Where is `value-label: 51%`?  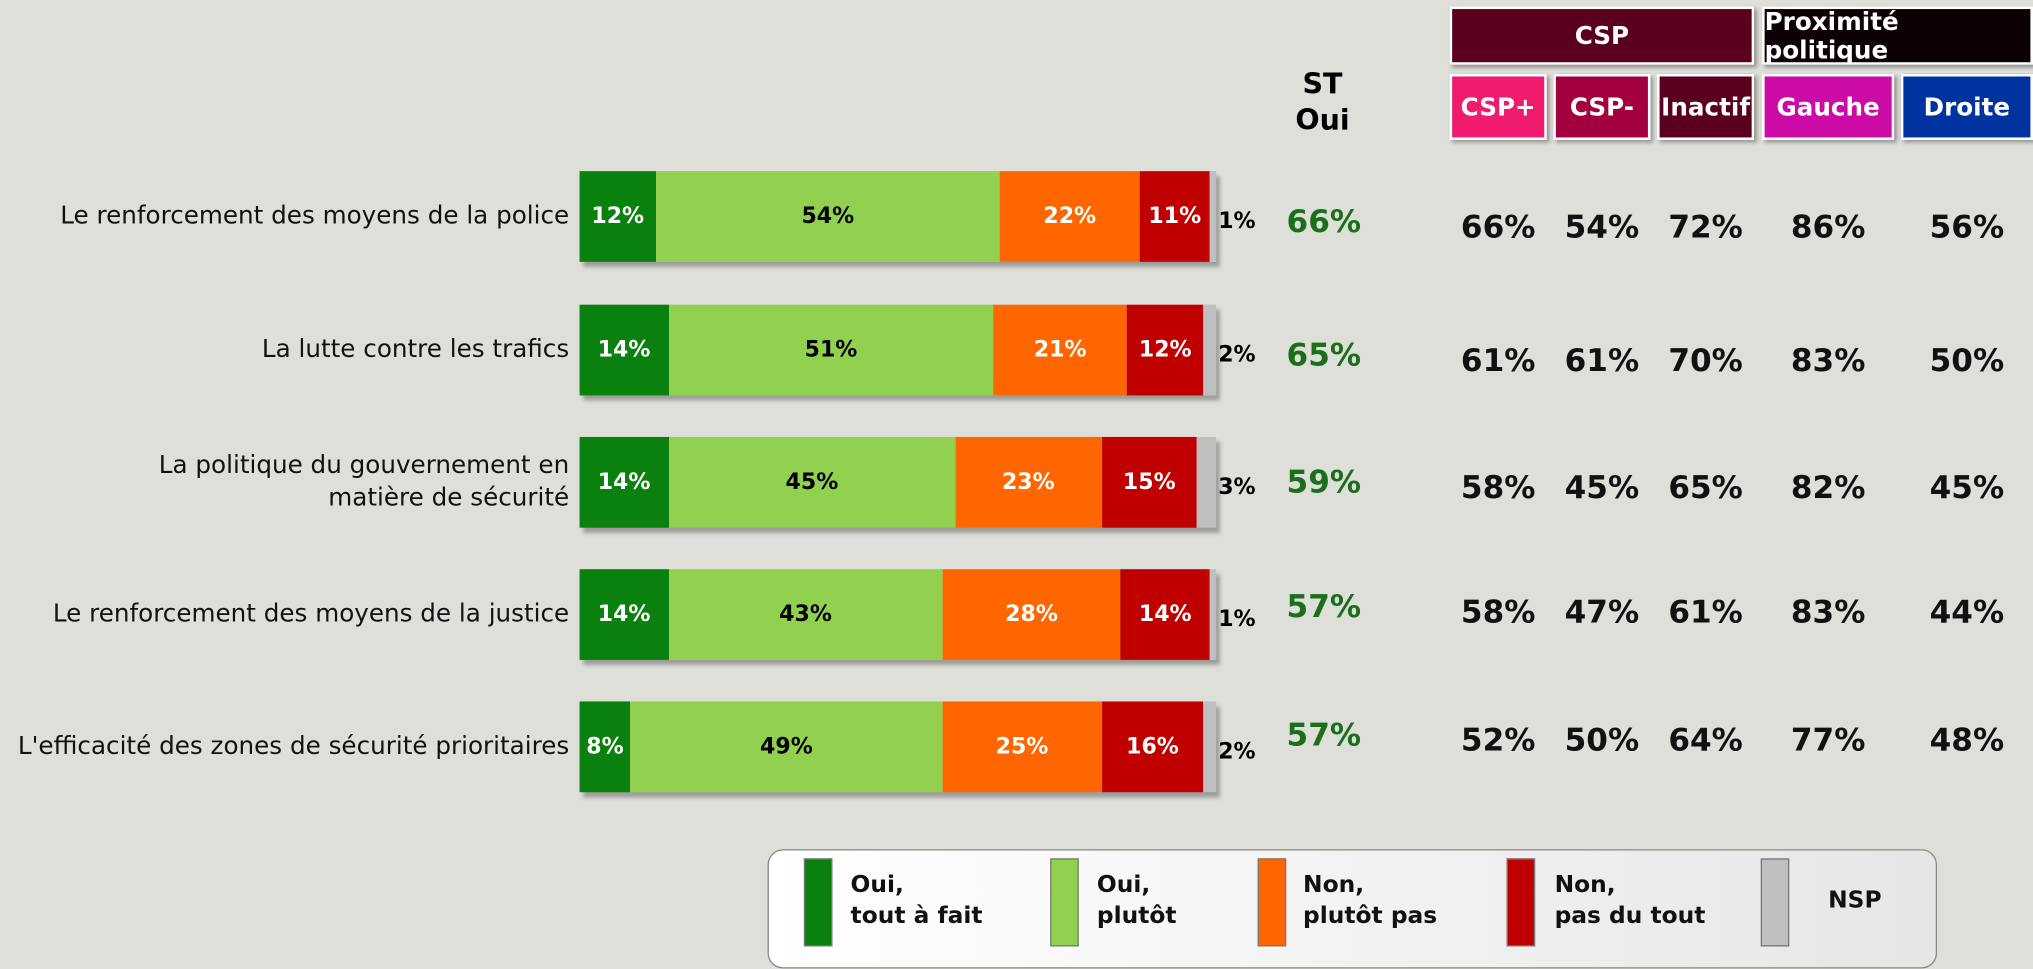 value-label: 51% is located at coordinates (831, 350).